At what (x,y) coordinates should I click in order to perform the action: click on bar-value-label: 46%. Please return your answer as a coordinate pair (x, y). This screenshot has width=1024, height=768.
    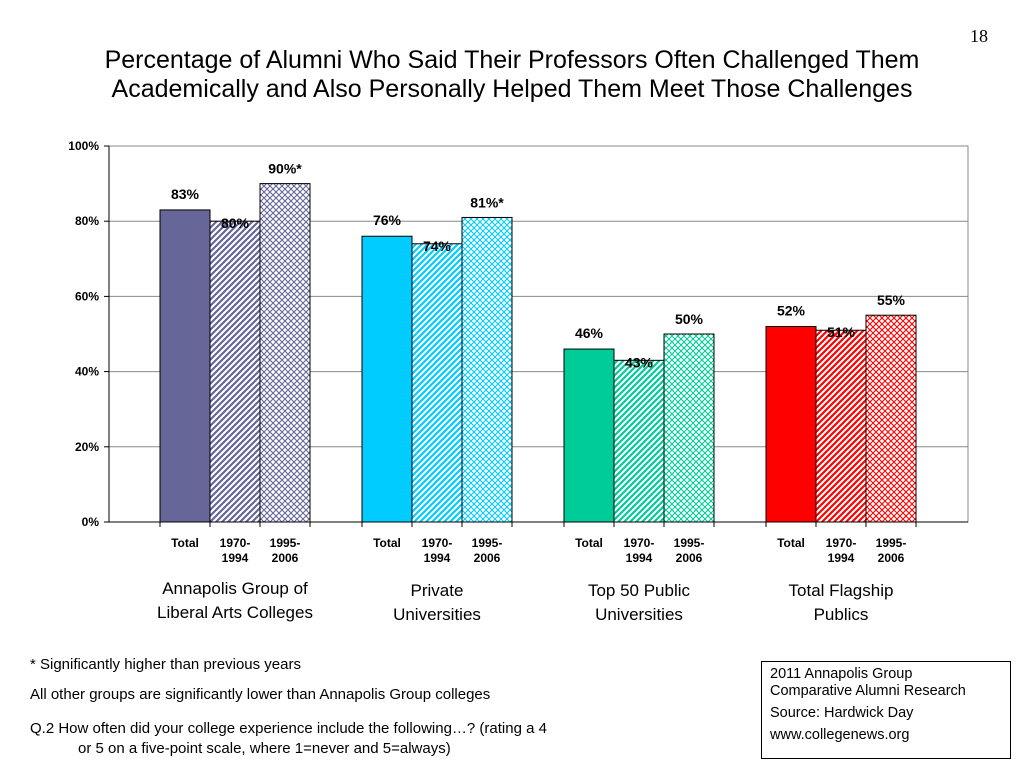
    Looking at the image, I should click on (589, 333).